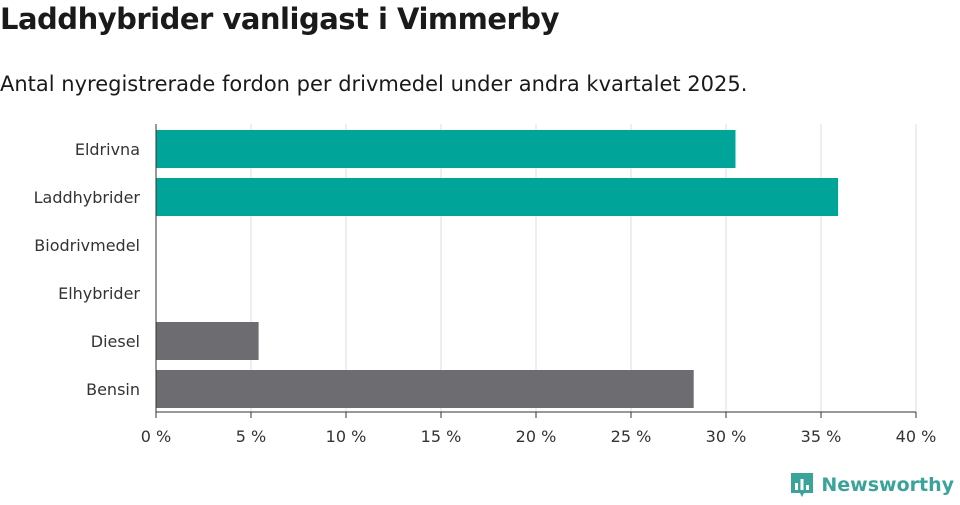 Image resolution: width=960 pixels, height=505 pixels. I want to click on x-tick-label: 0 %, so click(156, 436).